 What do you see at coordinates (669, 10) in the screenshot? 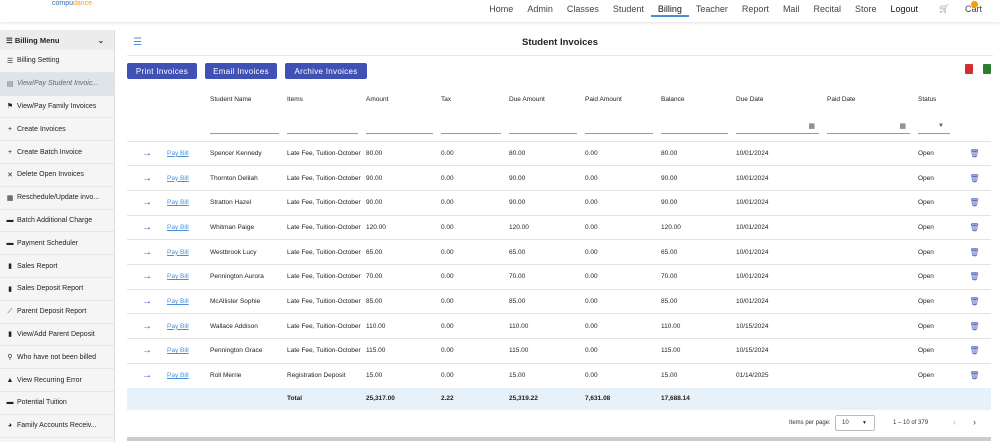
I see `nav-billing: Billing` at bounding box center [669, 10].